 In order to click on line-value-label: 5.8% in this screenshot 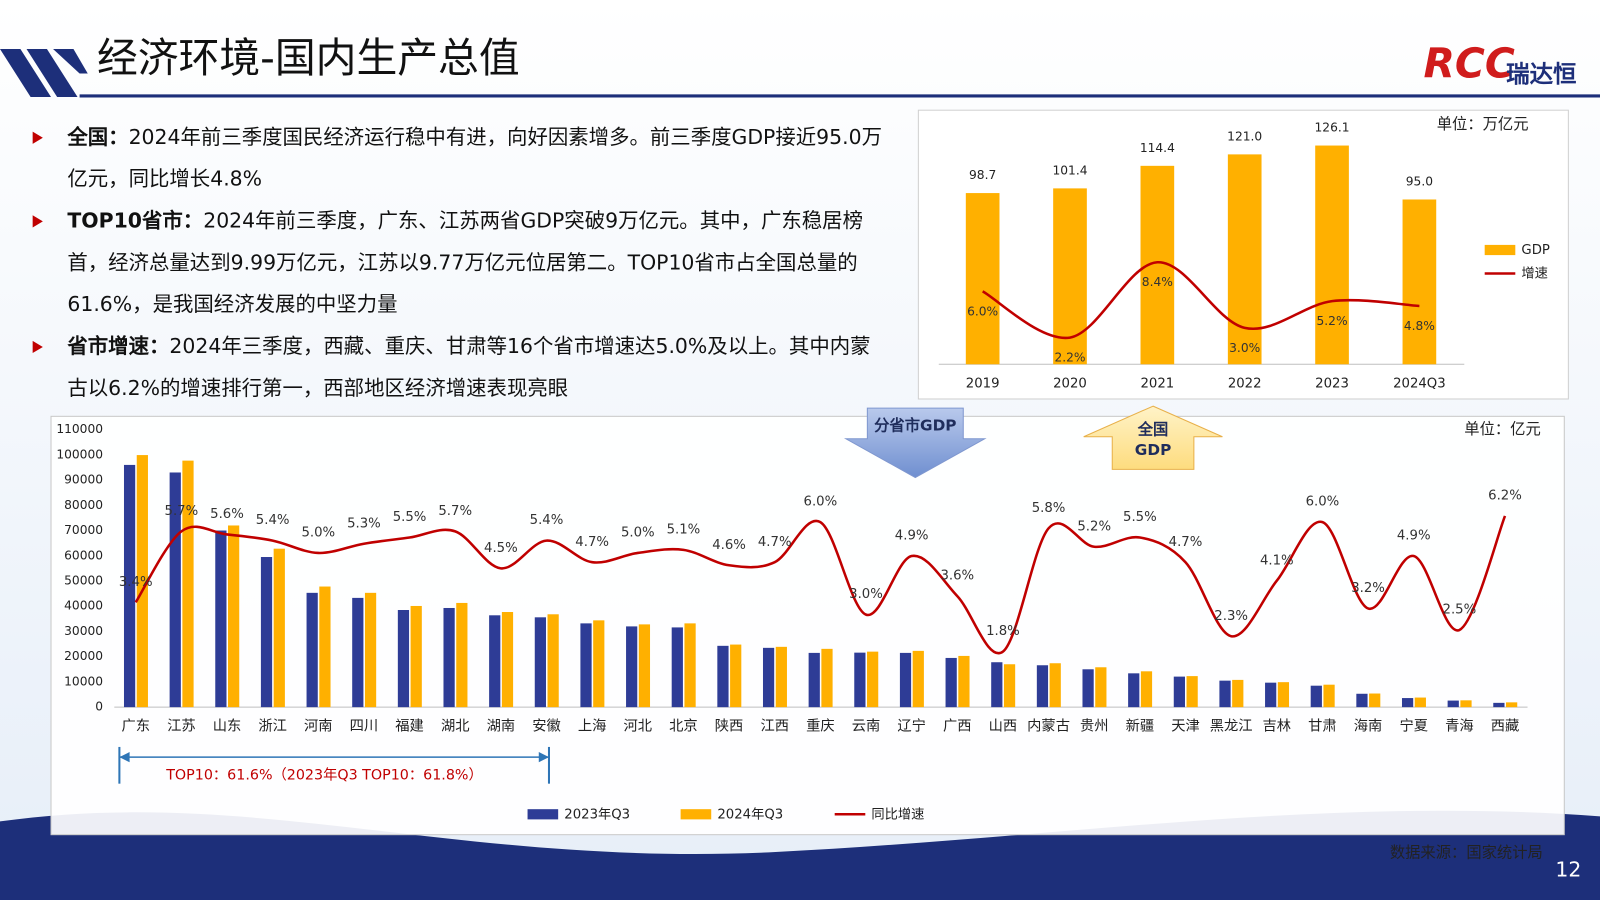, I will do `click(1049, 508)`.